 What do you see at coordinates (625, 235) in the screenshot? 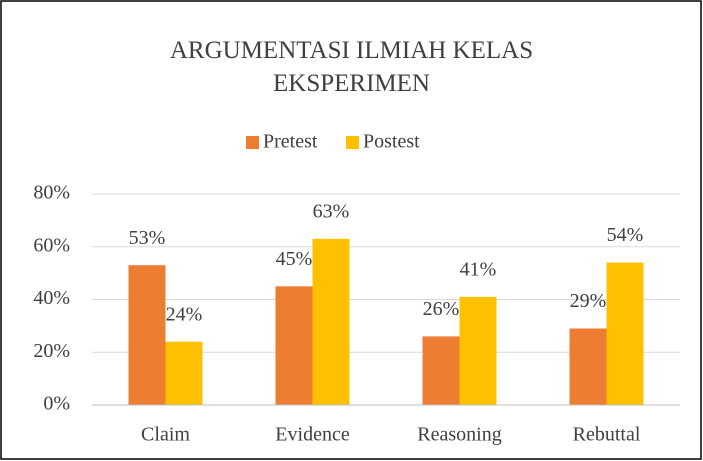
I see `data-label: 54%` at bounding box center [625, 235].